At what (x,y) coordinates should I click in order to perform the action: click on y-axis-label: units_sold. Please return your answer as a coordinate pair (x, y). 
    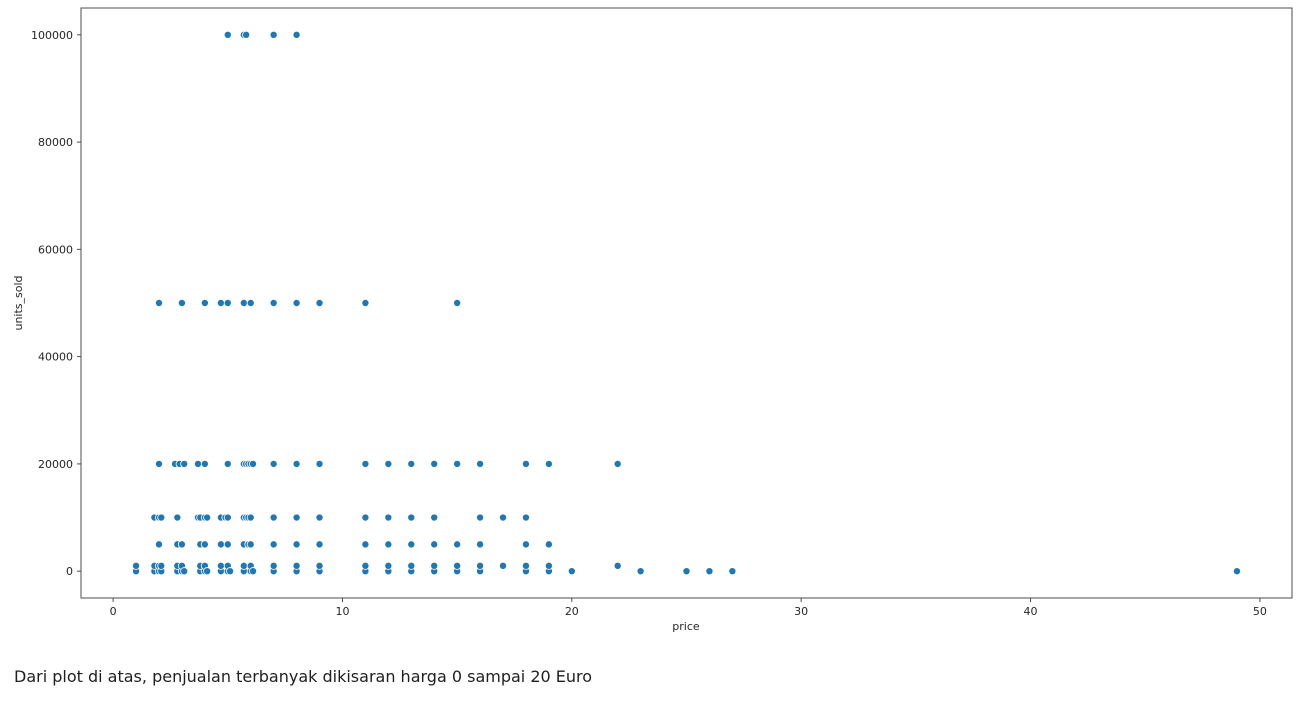
    Looking at the image, I should click on (18, 302).